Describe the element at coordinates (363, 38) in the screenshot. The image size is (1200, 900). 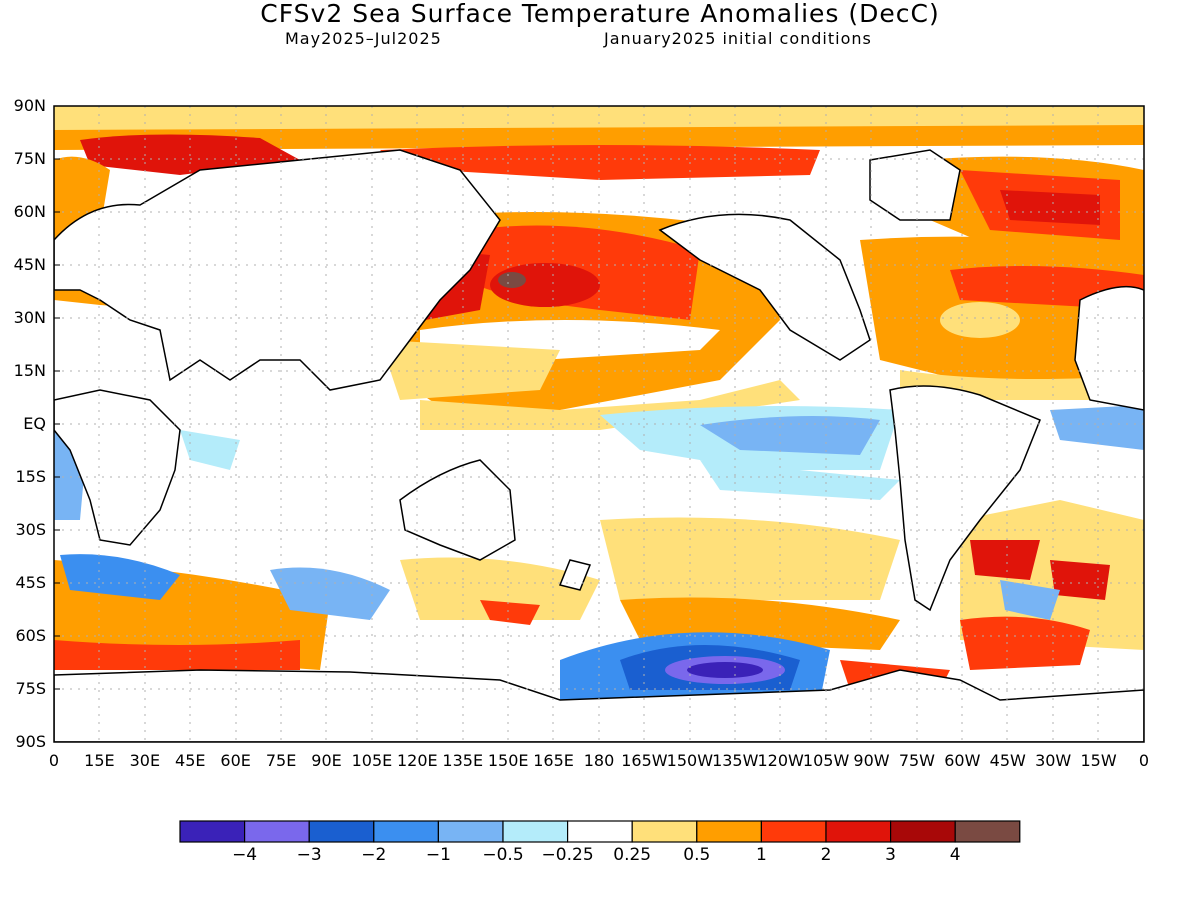
I see `forecast-period: May2025–Jul2025` at that location.